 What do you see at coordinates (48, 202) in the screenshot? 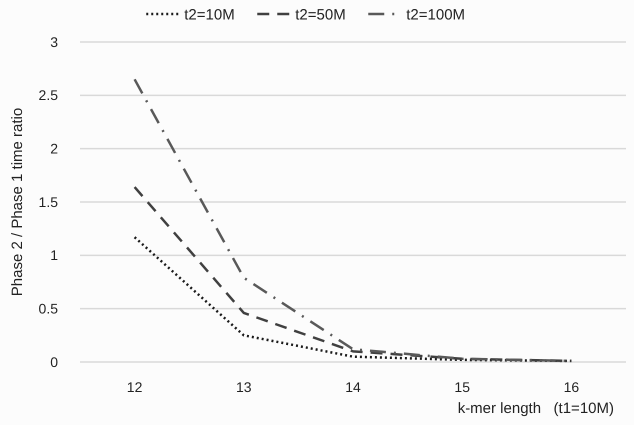
I see `y-tick-label: 1.5` at bounding box center [48, 202].